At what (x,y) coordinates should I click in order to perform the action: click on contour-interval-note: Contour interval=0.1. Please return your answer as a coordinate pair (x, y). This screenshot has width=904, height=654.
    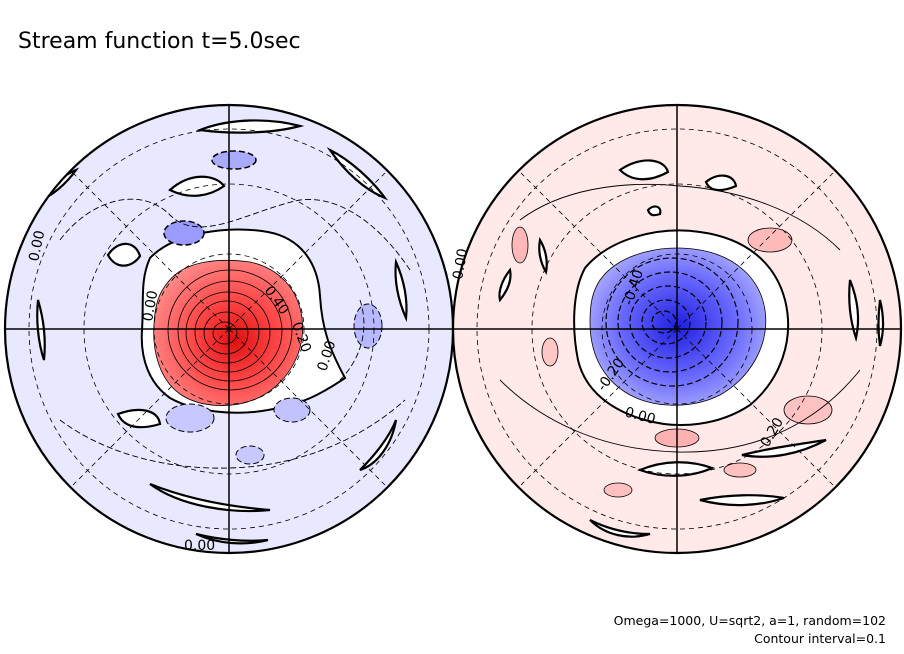
    Looking at the image, I should click on (820, 638).